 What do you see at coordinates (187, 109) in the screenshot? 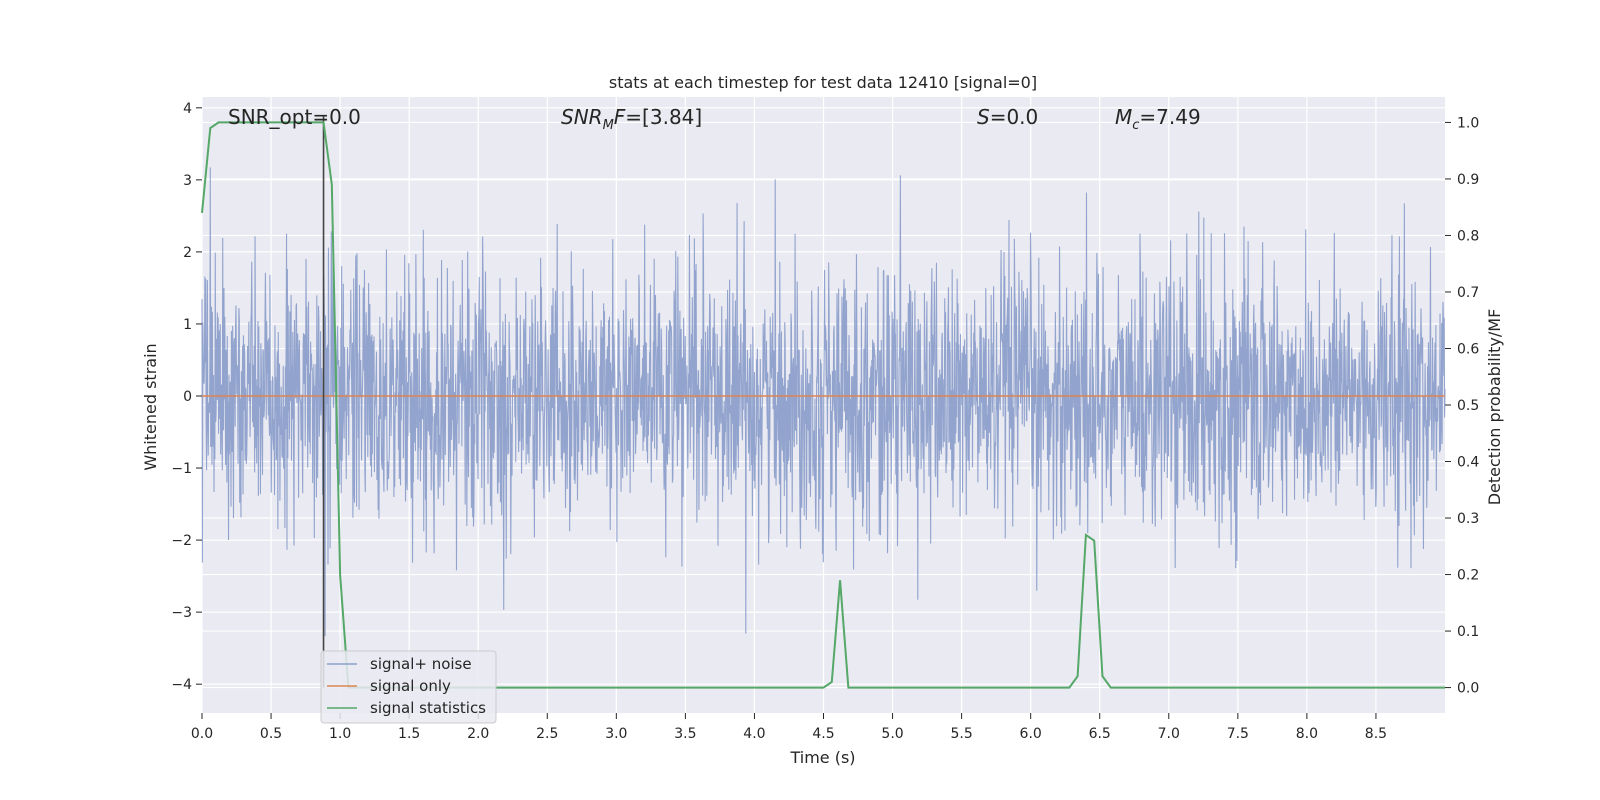
I see `y-tick-label-8: 4` at bounding box center [187, 109].